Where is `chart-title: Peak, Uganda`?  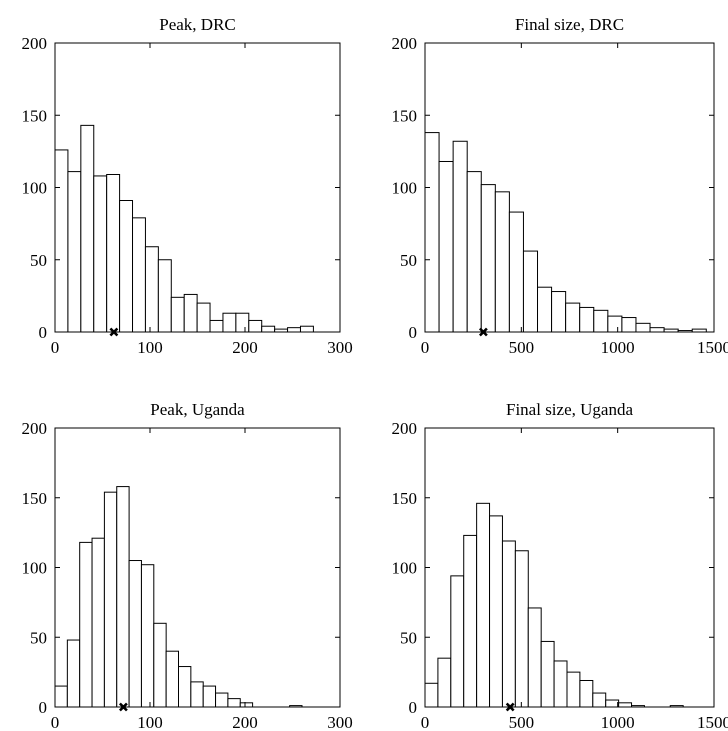
chart-title: Peak, Uganda is located at coordinates (197, 409).